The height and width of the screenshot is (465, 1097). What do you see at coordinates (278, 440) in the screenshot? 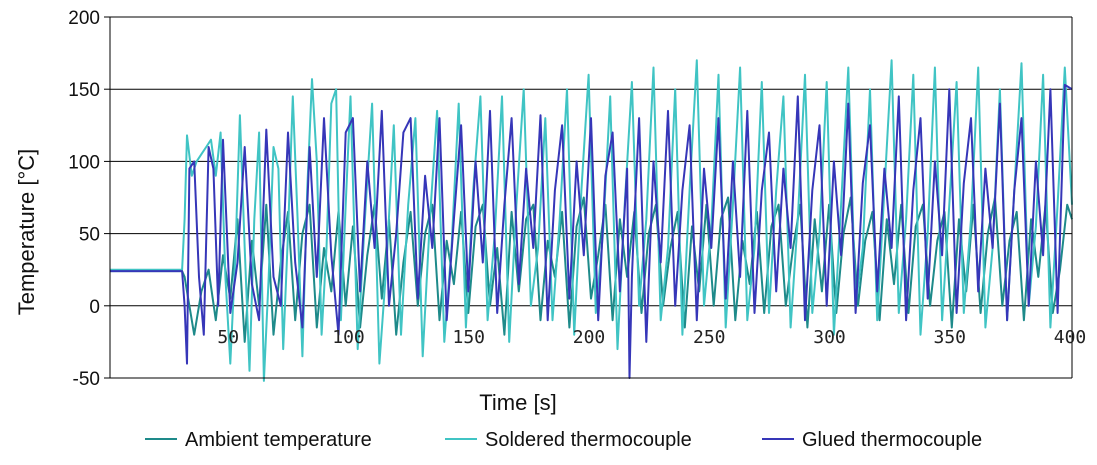
I see `legend-label-0: Ambient temperature` at bounding box center [278, 440].